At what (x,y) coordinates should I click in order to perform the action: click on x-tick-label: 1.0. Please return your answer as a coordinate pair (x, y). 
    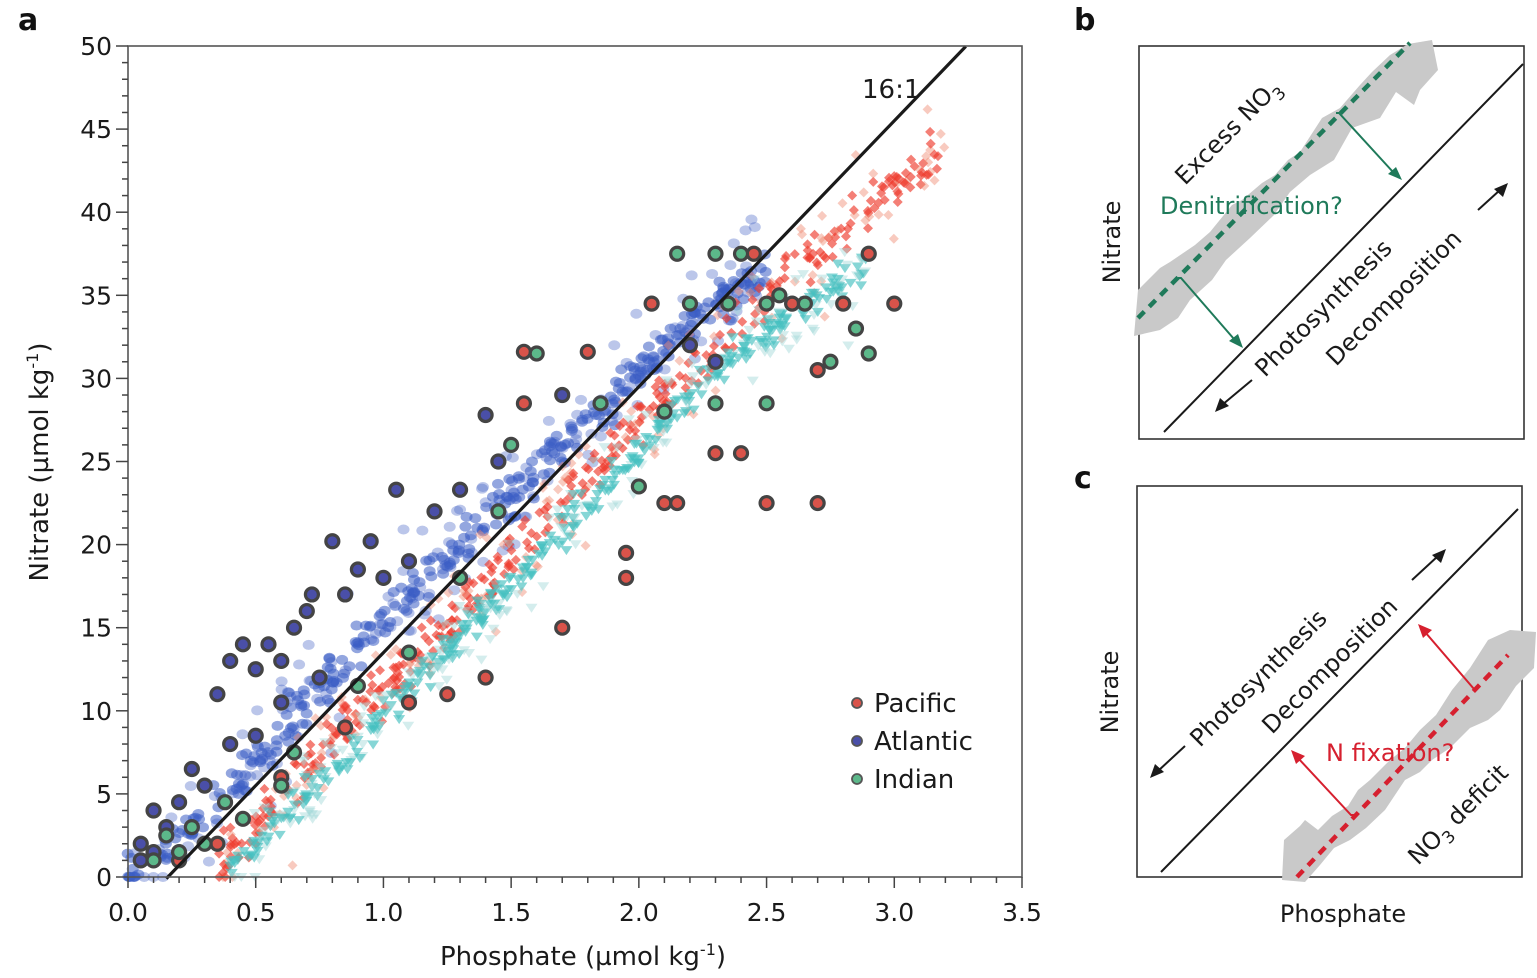
    Looking at the image, I should click on (384, 912).